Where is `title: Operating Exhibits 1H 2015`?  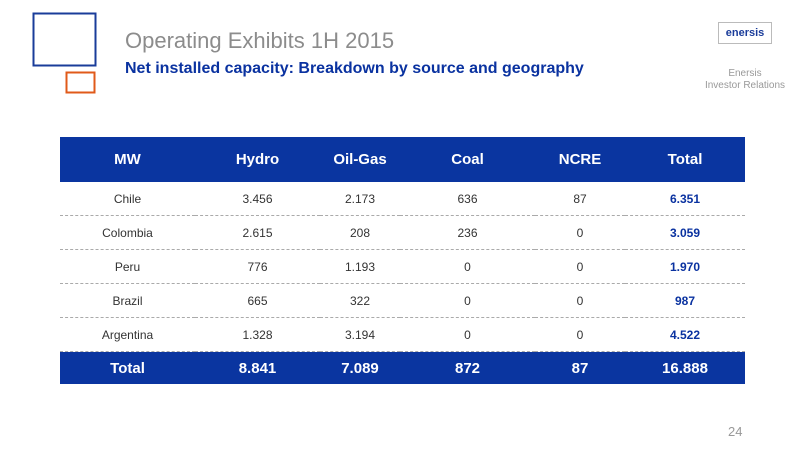 title: Operating Exhibits 1H 2015 is located at coordinates (260, 40).